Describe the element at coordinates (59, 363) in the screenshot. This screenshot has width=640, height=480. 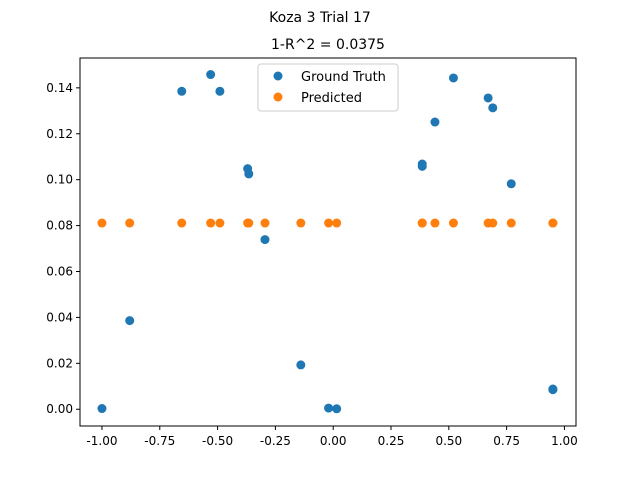
I see `y-tick-label: 0.02` at that location.